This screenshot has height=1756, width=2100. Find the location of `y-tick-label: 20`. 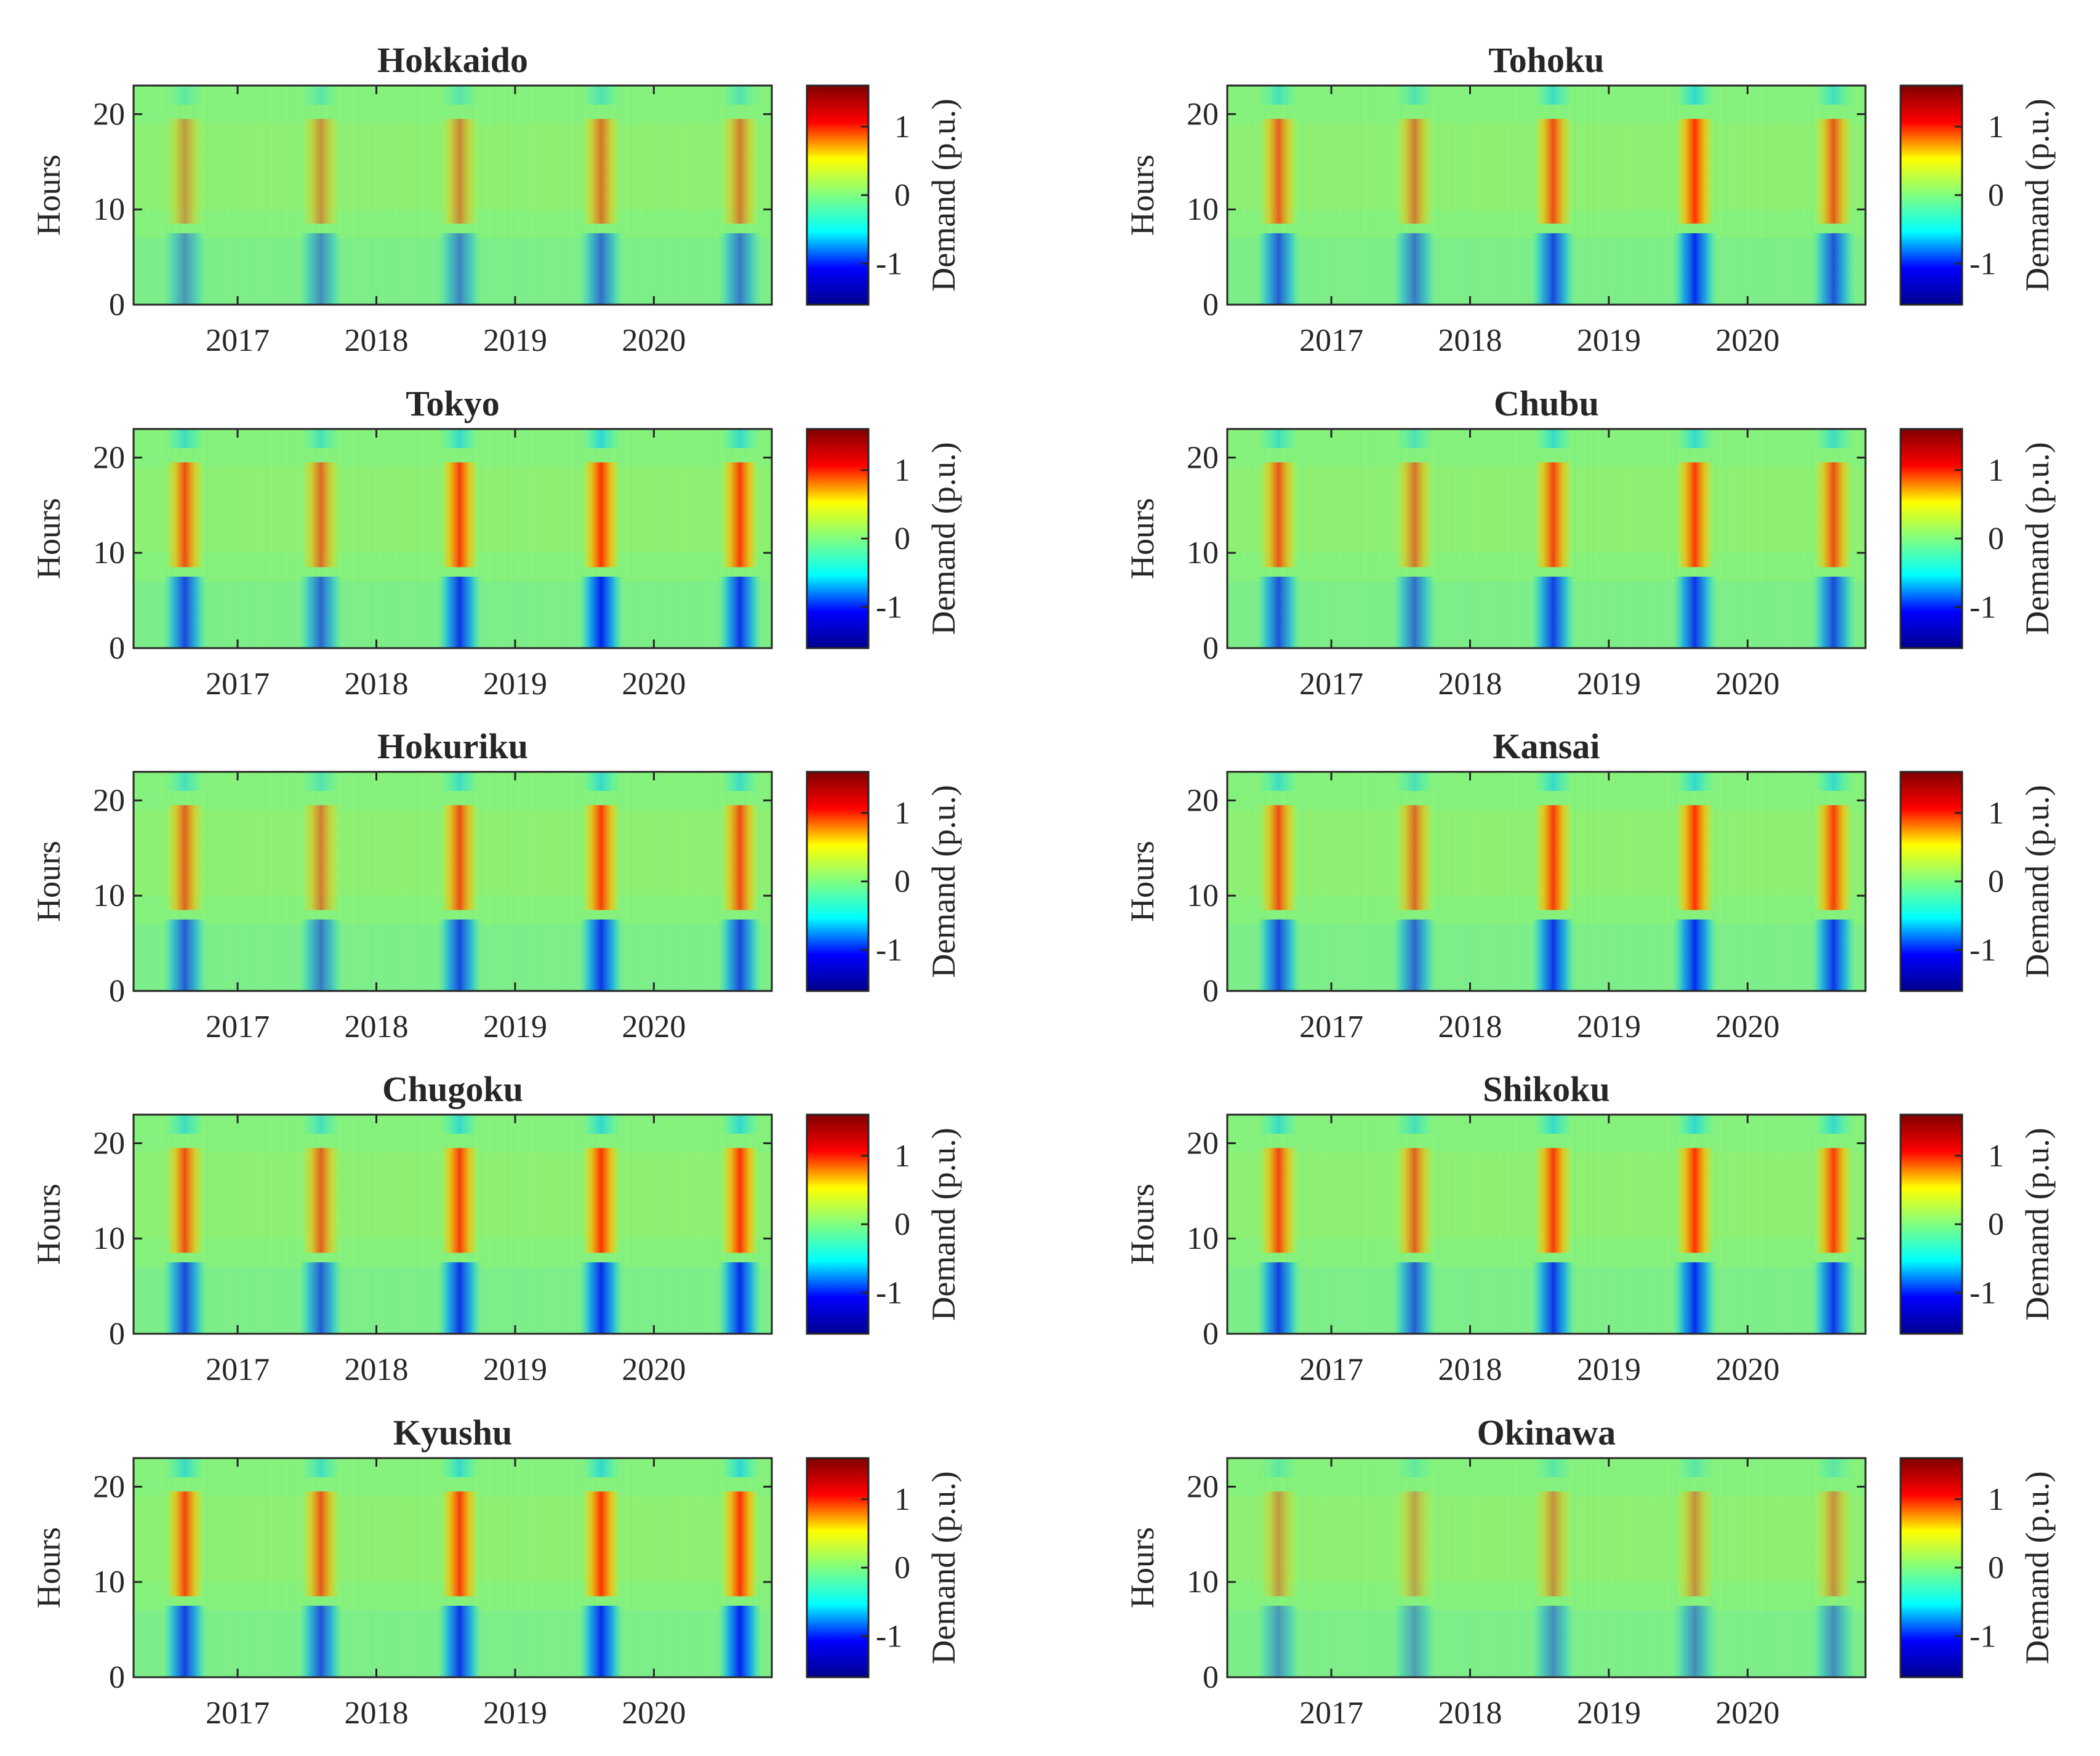

y-tick-label: 20 is located at coordinates (109, 1143).